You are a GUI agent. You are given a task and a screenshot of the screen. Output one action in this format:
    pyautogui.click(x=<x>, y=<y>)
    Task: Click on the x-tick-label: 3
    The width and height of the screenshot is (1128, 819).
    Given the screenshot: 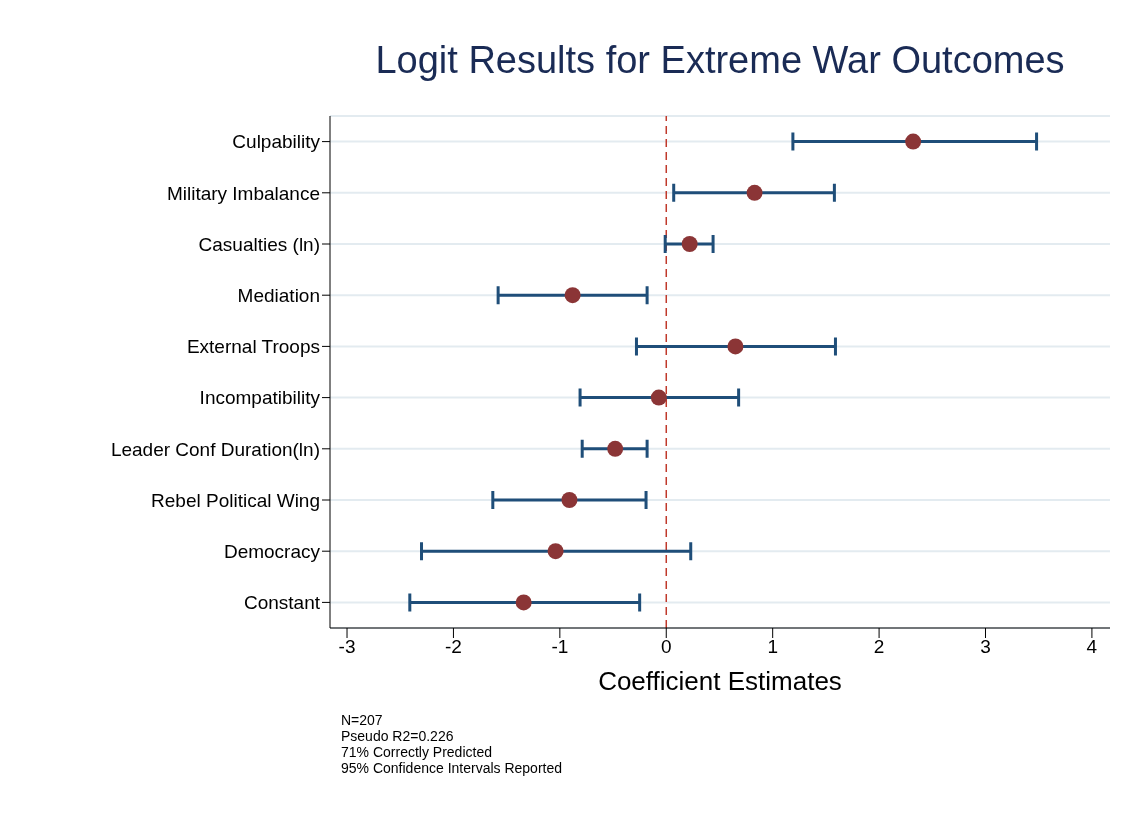 What is the action you would take?
    pyautogui.click(x=985, y=647)
    